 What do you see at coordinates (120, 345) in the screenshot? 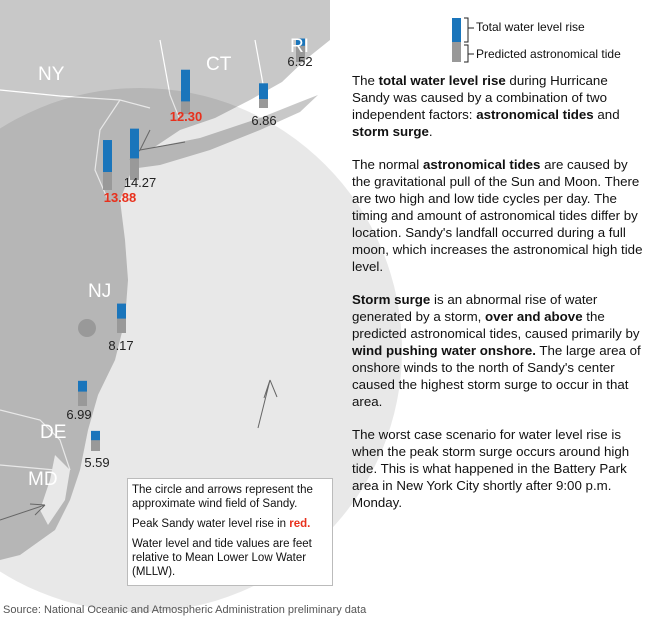
I see `value-label: 8.17` at bounding box center [120, 345].